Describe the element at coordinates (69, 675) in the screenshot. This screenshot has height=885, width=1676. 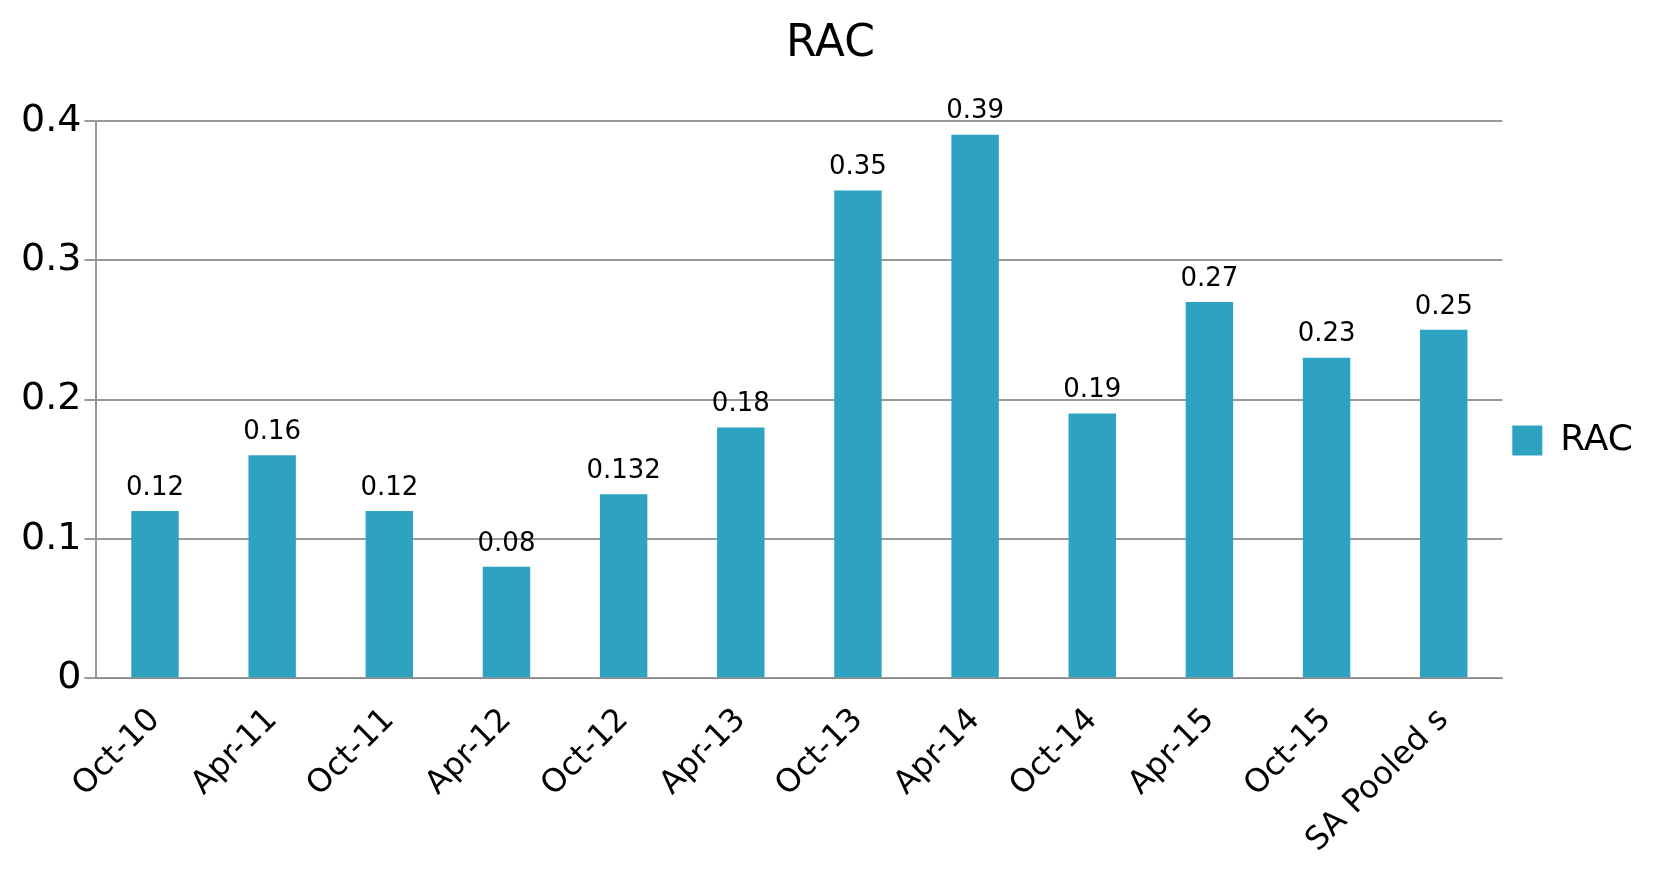
I see `y-tick-label: 0` at that location.